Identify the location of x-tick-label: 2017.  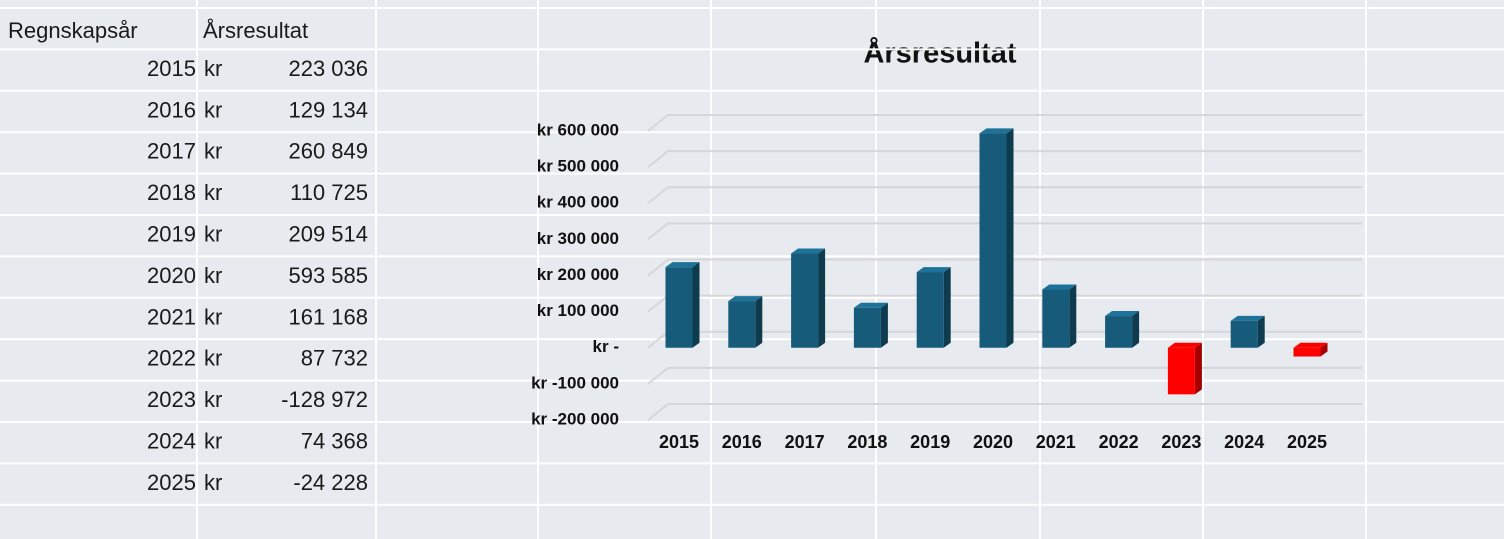
(805, 442).